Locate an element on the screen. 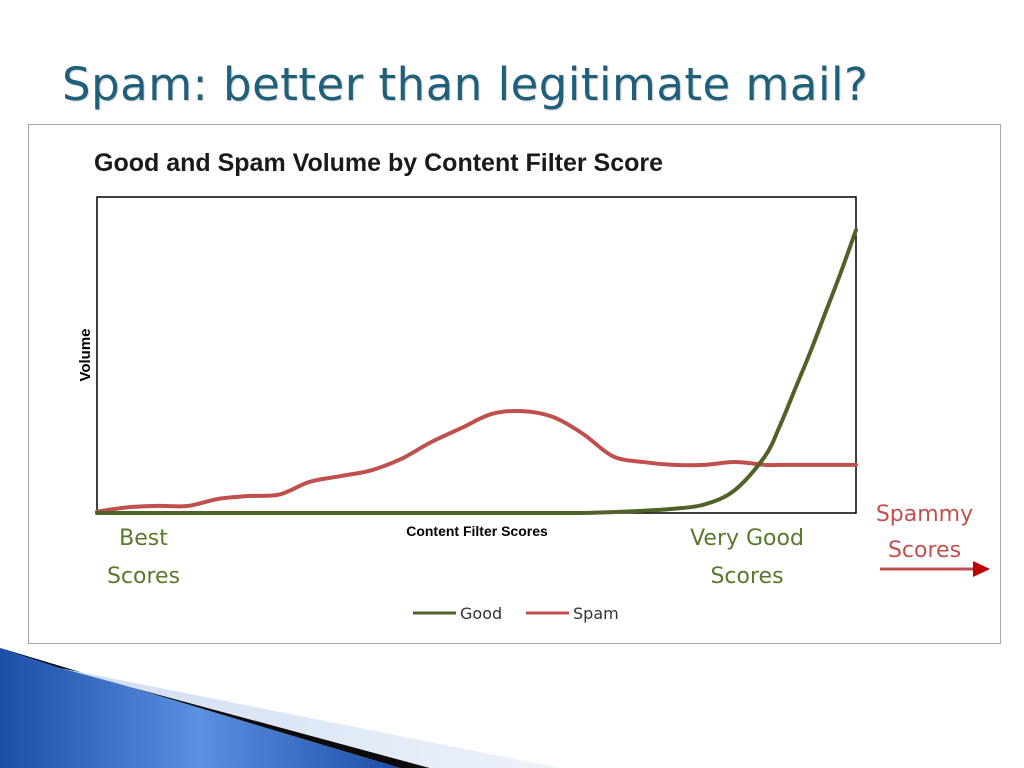 Image resolution: width=1024 pixels, height=768 pixels. best-scores-annotation: Best Scores is located at coordinates (143, 557).